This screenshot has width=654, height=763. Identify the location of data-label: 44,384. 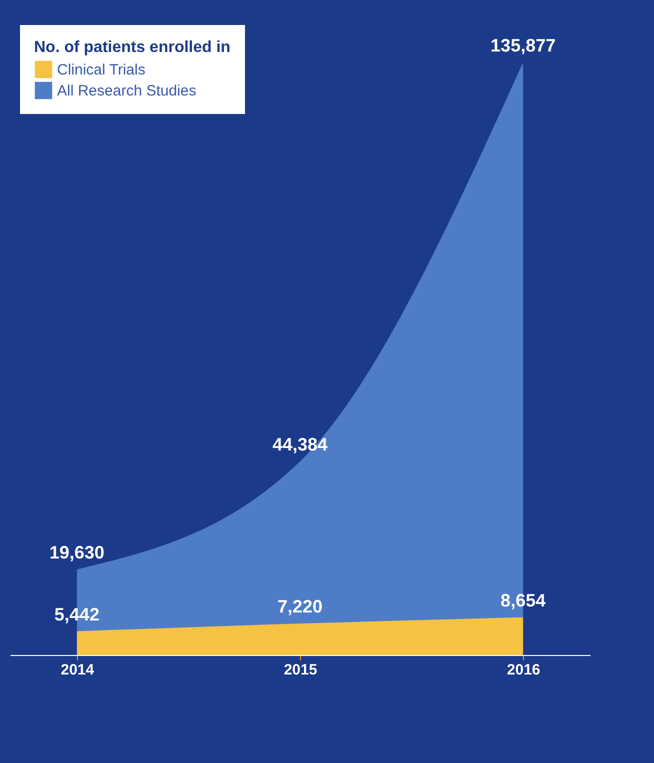
(300, 444).